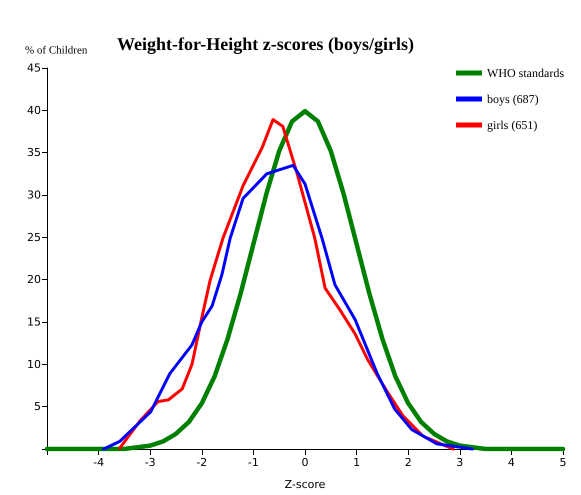 Image resolution: width=581 pixels, height=495 pixels. Describe the element at coordinates (202, 462) in the screenshot. I see `x-tick-label: -2` at that location.